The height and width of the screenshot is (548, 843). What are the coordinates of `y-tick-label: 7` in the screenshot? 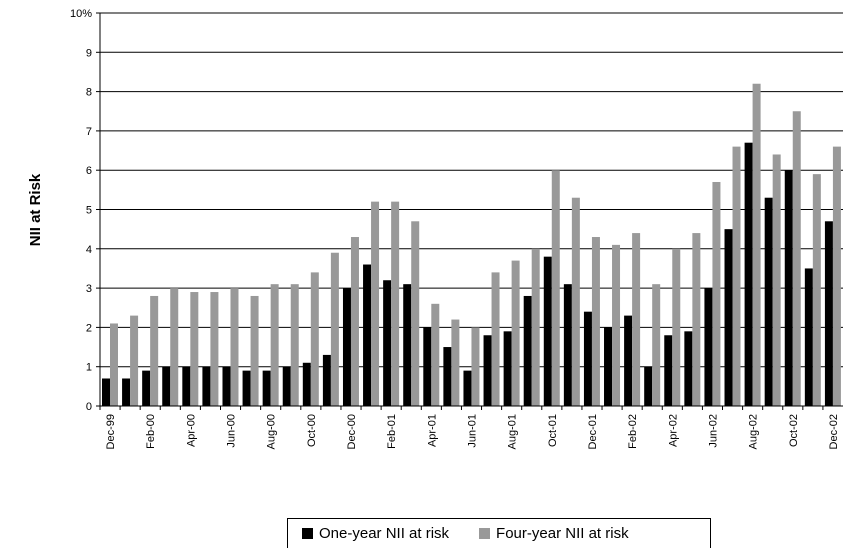 It's located at (89, 132).